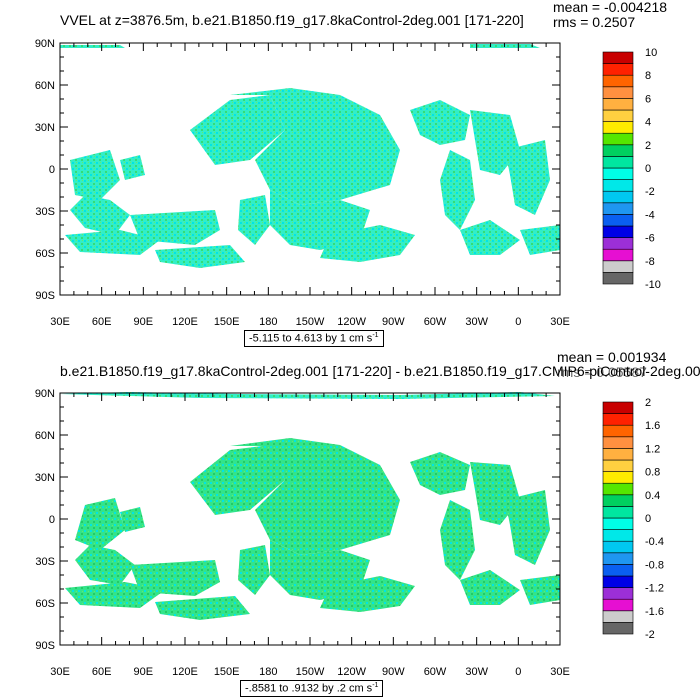  Describe the element at coordinates (648, 99) in the screenshot. I see `colorbar-label: 6` at that location.